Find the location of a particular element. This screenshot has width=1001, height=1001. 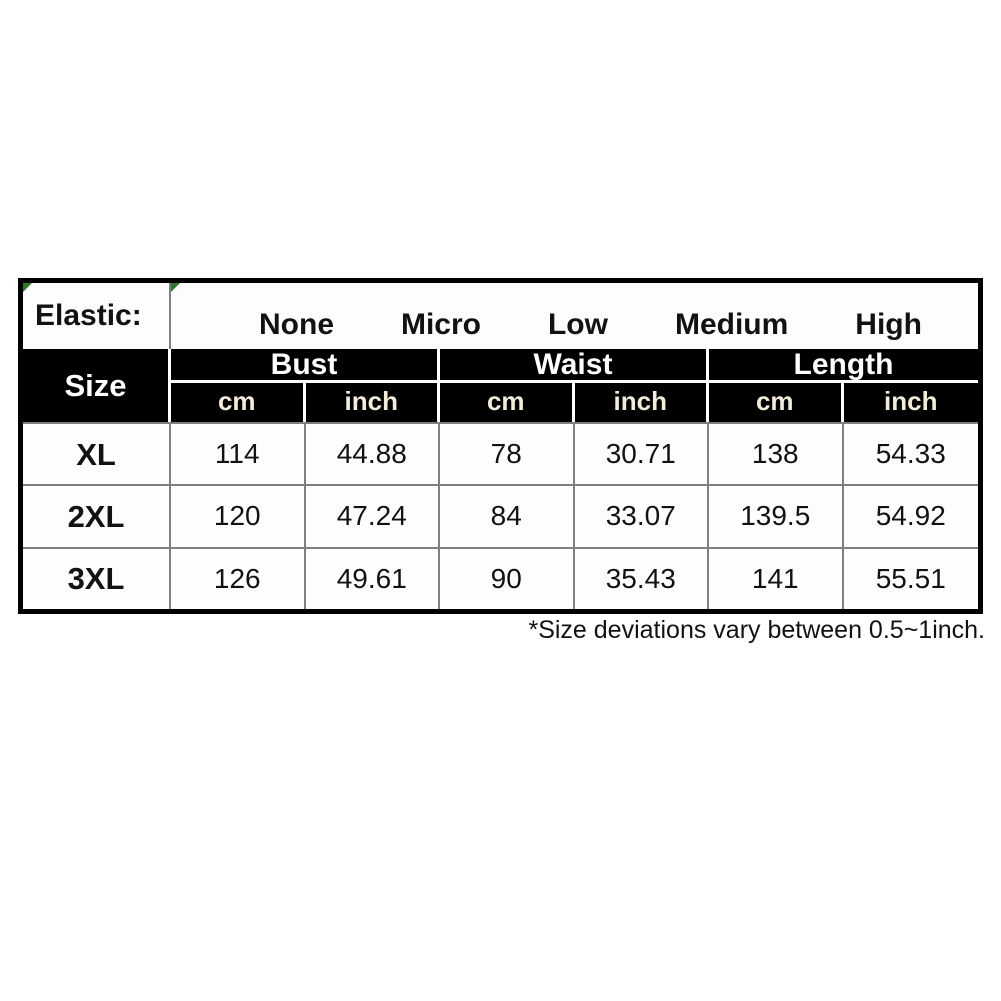

cell-bust-inch: 49.61 is located at coordinates (372, 577).